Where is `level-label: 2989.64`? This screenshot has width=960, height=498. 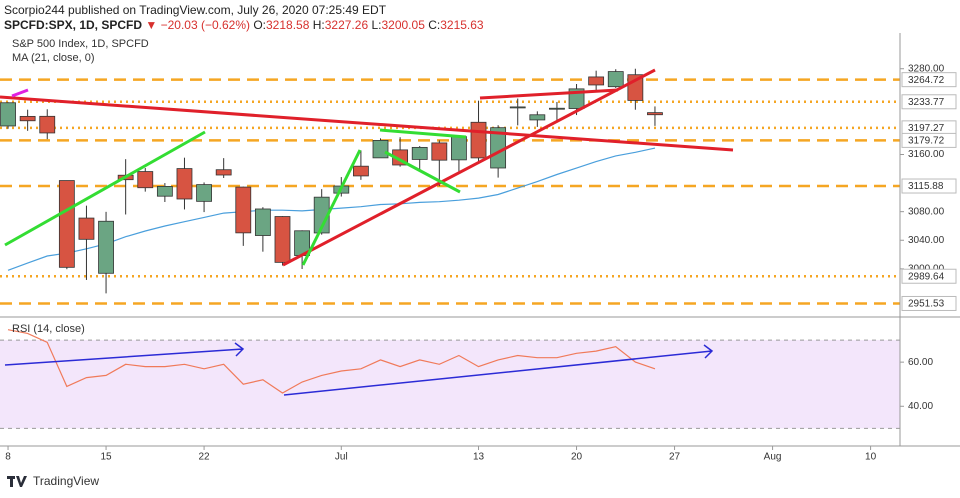 level-label: 2989.64 is located at coordinates (926, 276).